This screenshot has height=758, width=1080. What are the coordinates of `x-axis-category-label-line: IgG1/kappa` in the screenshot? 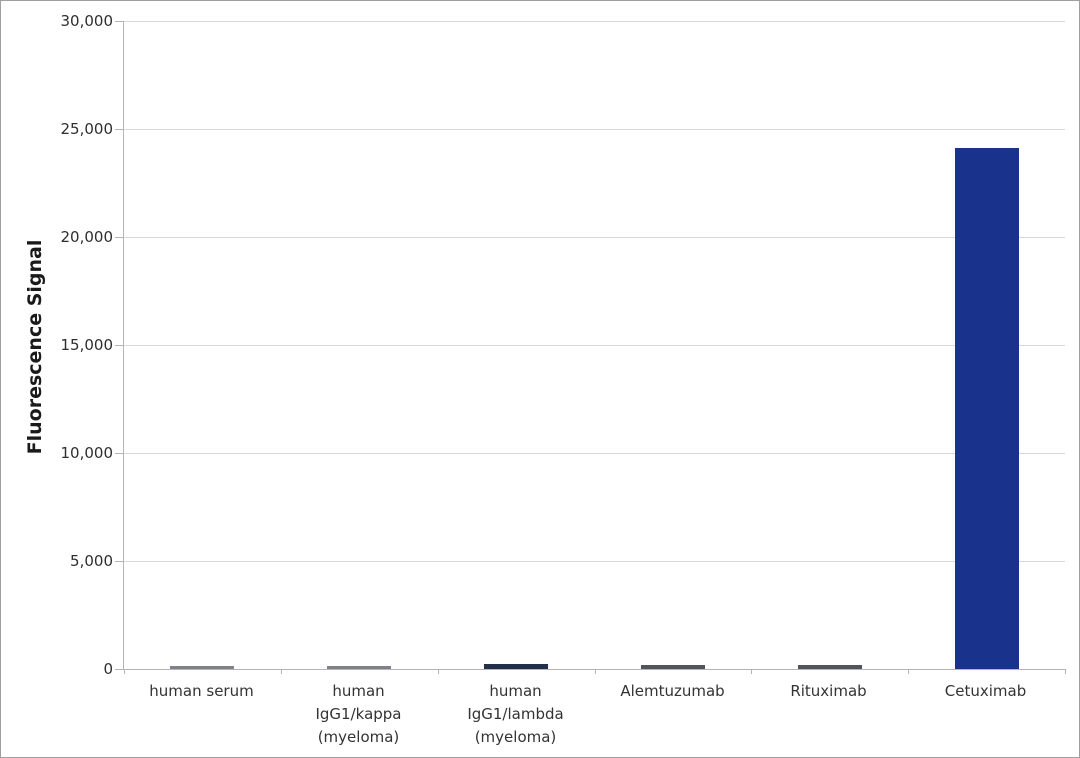 It's located at (358, 714).